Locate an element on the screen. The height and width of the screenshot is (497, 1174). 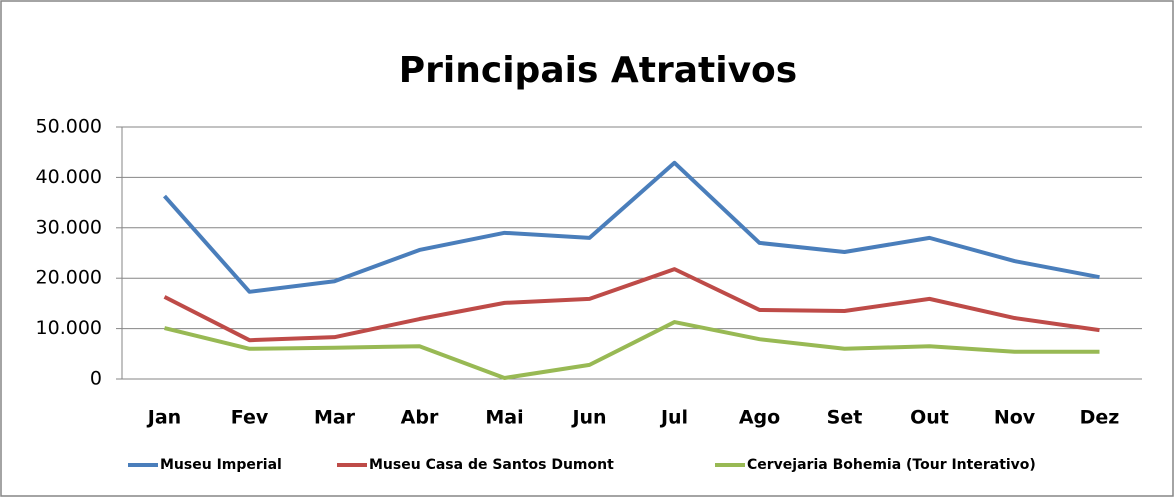
x-tick-label: Mai is located at coordinates (504, 418).